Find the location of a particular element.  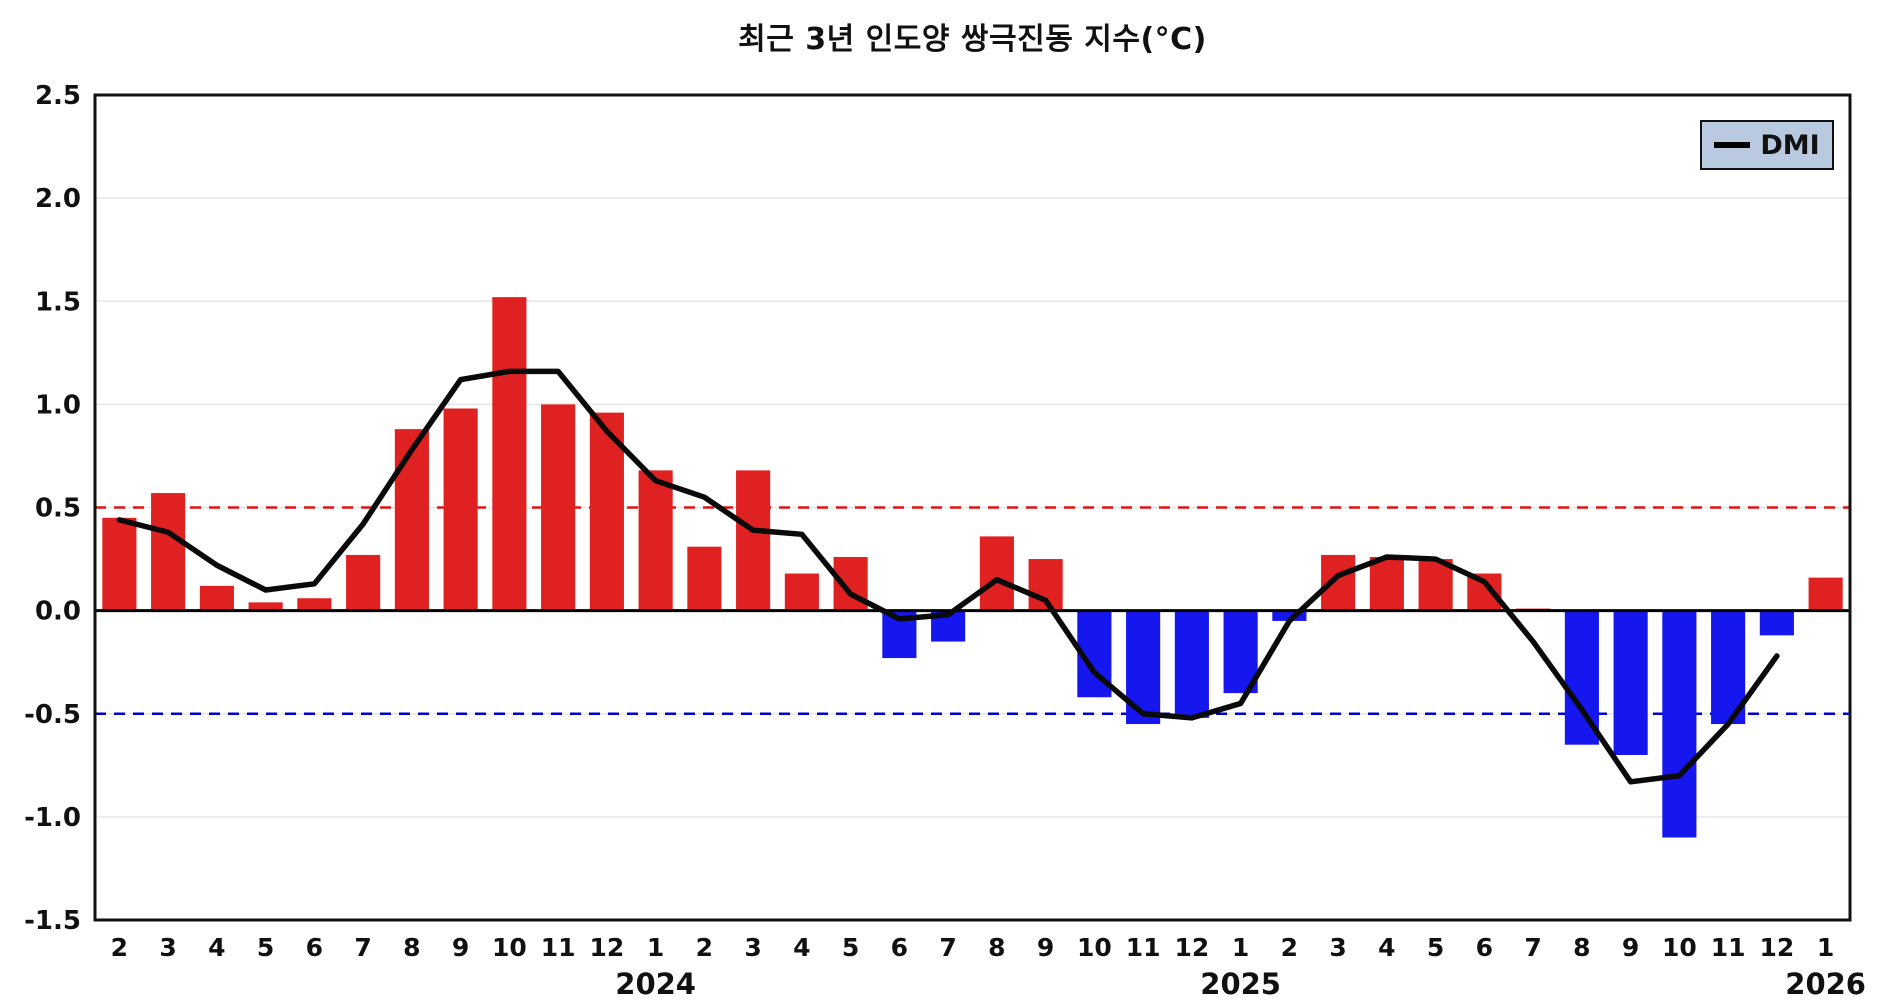

chart-title: 최근 3년 인도양 쌍극진동 지수(°C) is located at coordinates (972, 39).